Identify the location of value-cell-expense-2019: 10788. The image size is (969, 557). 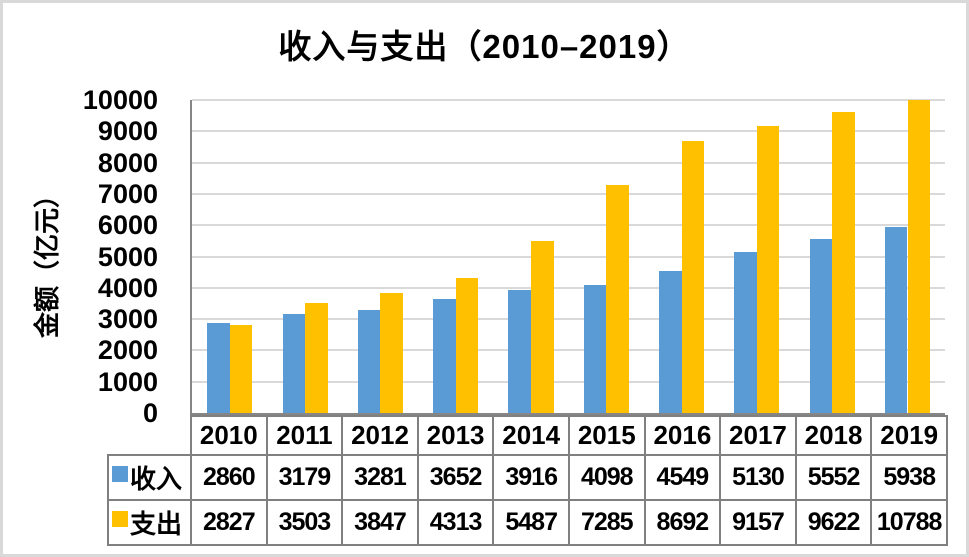
(909, 522).